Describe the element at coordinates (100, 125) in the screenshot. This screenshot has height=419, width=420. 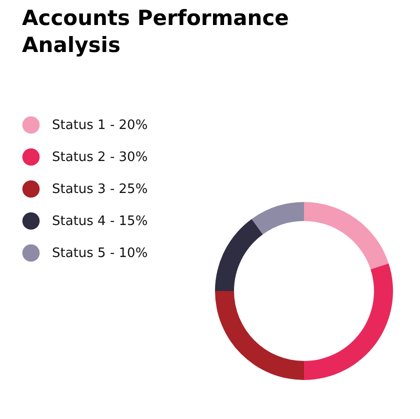
I see `legend-label: Status 1 - 20%` at that location.